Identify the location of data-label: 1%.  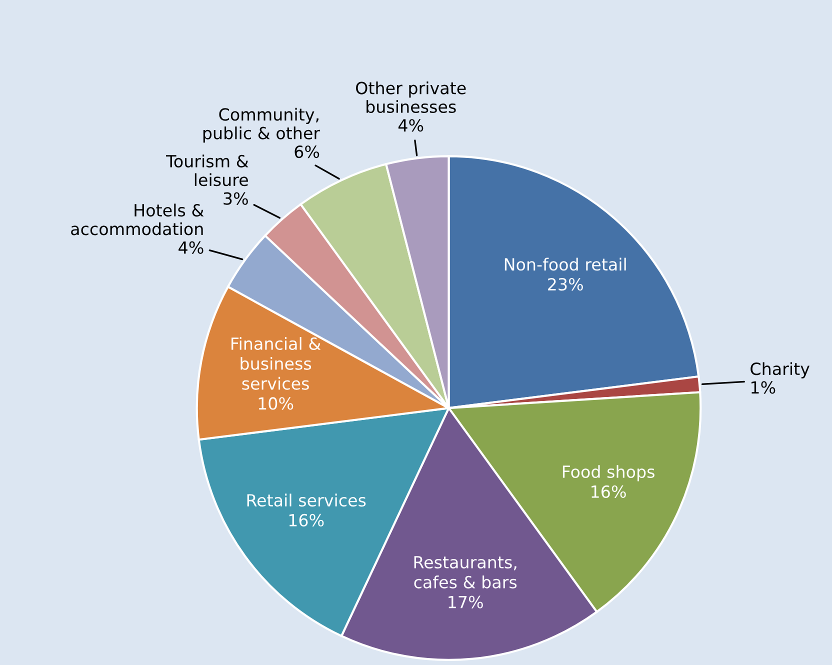
(764, 387).